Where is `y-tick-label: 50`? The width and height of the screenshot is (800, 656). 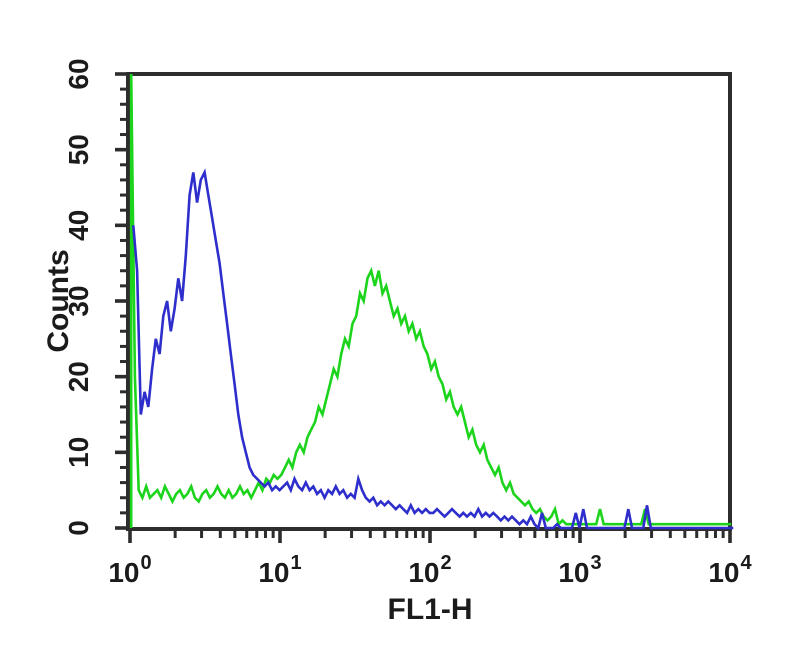 y-tick-label: 50 is located at coordinates (78, 149).